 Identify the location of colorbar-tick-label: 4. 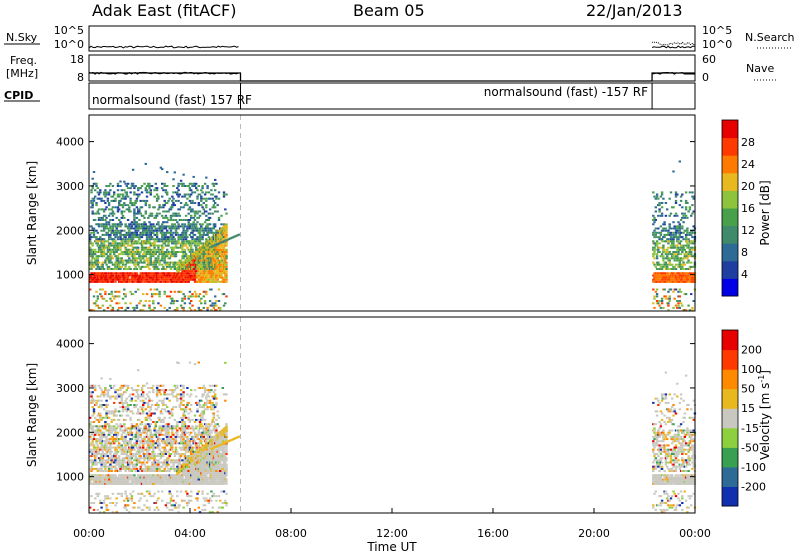
(744, 274).